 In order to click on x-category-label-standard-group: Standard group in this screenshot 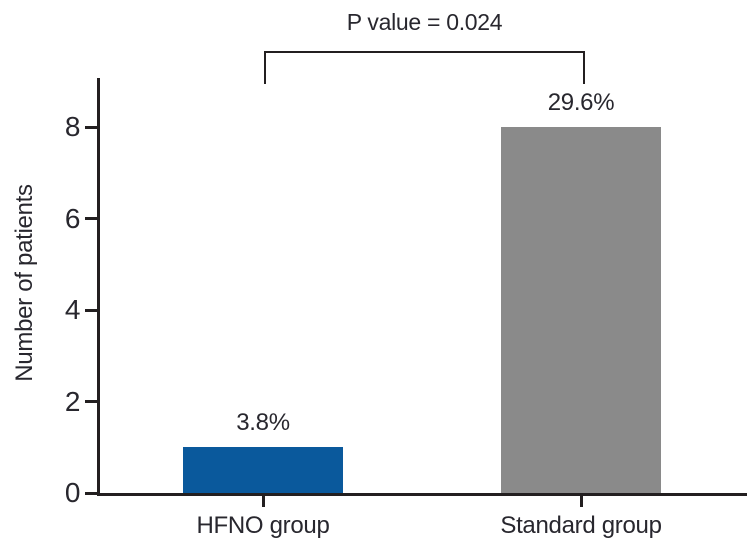, I will do `click(581, 525)`.